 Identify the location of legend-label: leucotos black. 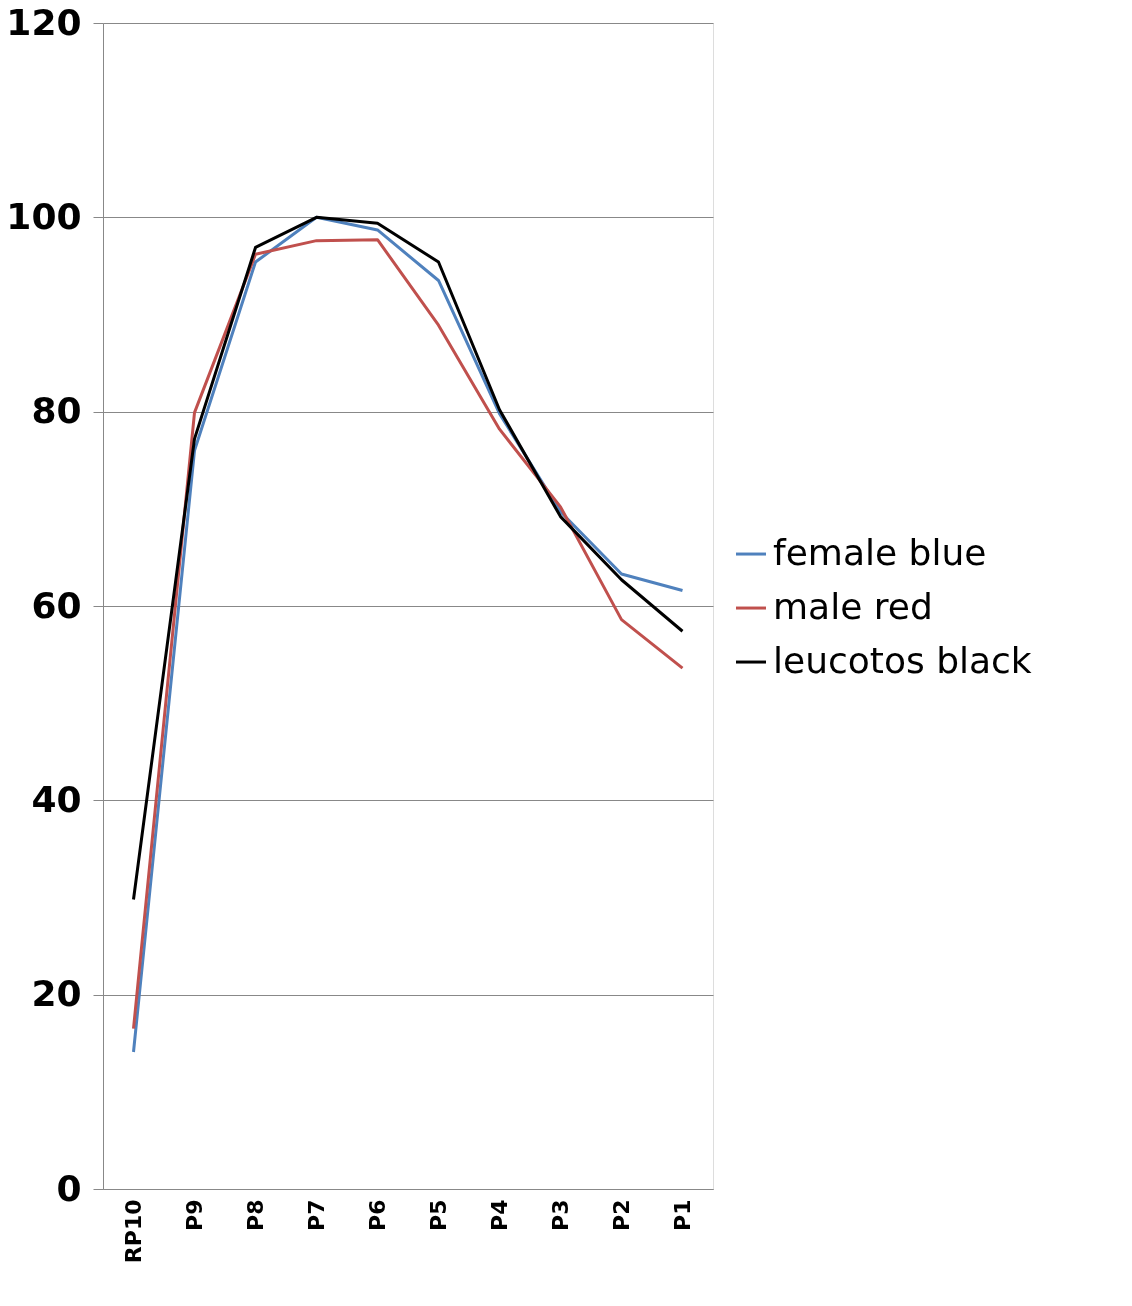
(902, 661).